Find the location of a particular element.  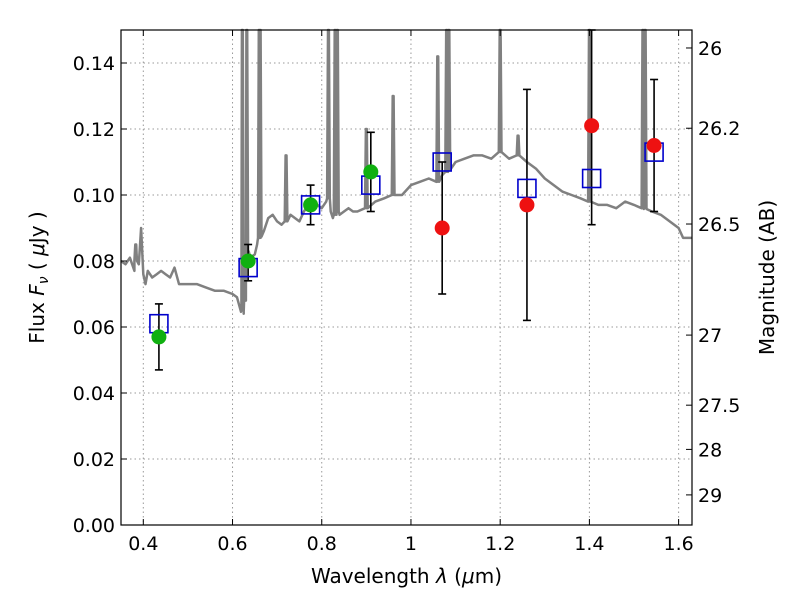

y-tick-label: 0.04 is located at coordinates (94, 394).